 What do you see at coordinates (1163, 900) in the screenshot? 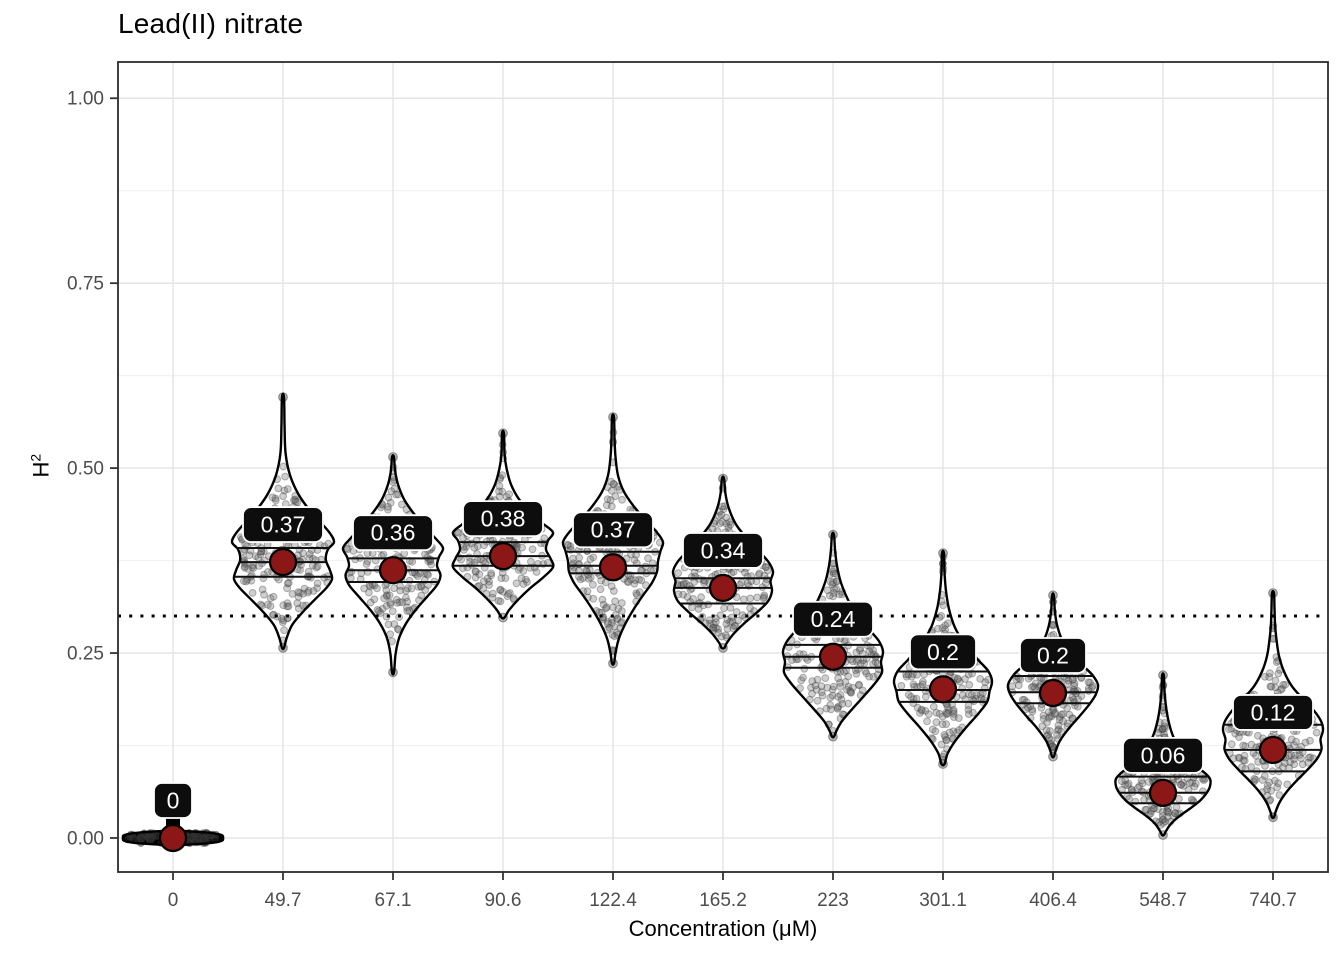
I see `x-tick-label: 548.7` at bounding box center [1163, 900].